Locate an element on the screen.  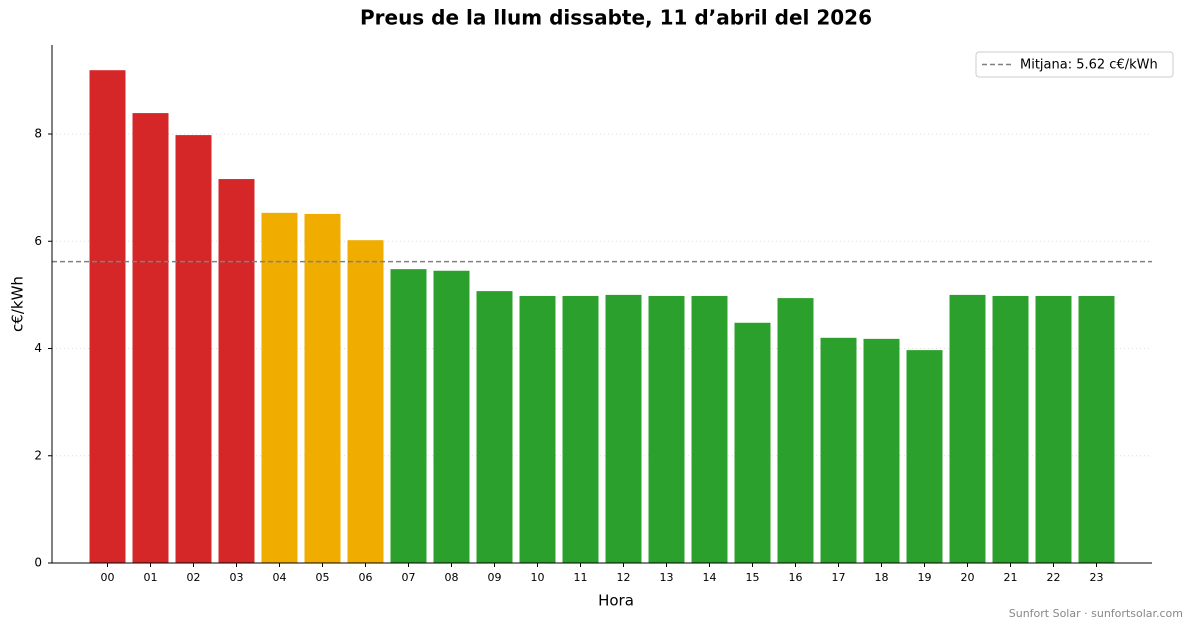
y-tick-label: 0 is located at coordinates (38, 563).